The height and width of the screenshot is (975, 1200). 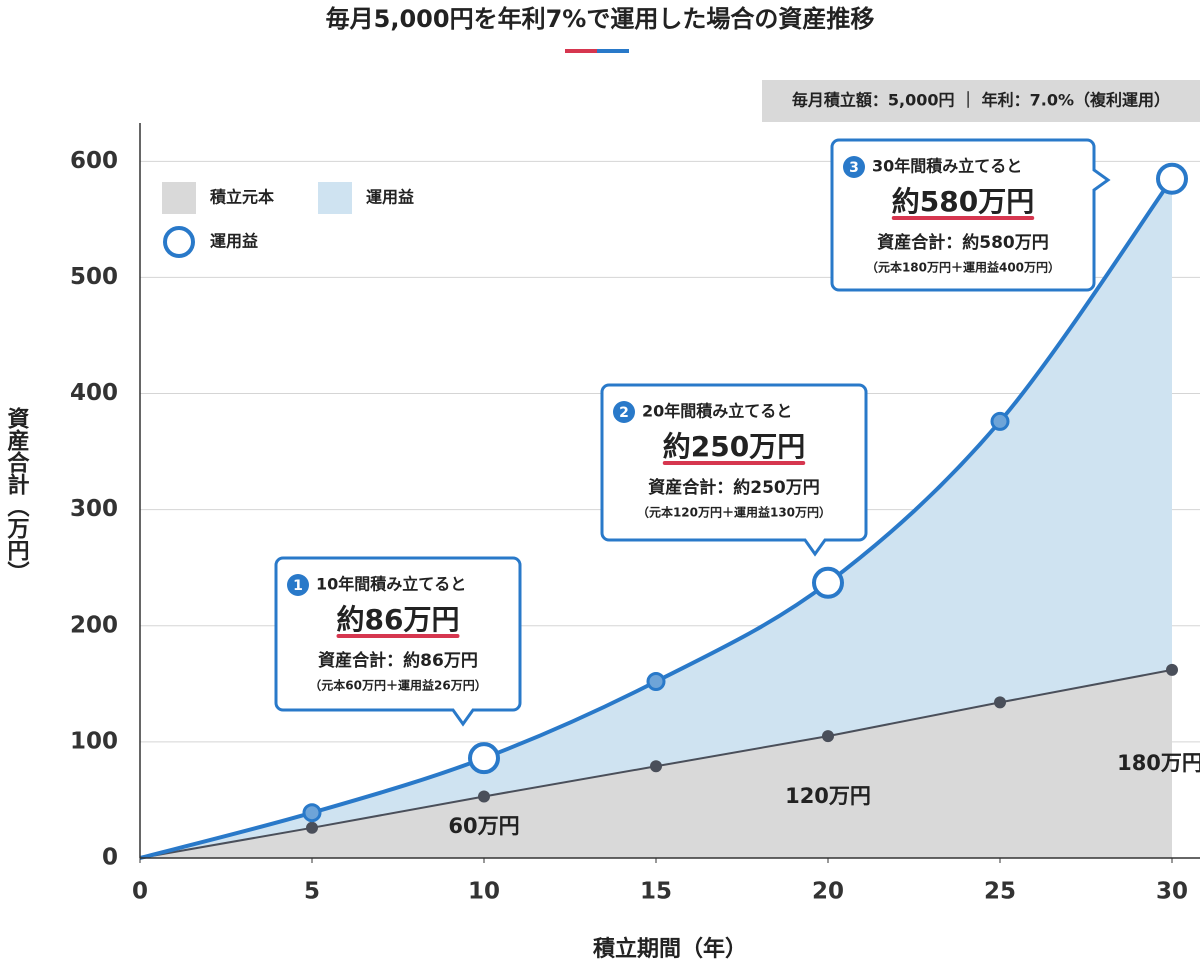 I want to click on callout-number: 1, so click(x=298, y=586).